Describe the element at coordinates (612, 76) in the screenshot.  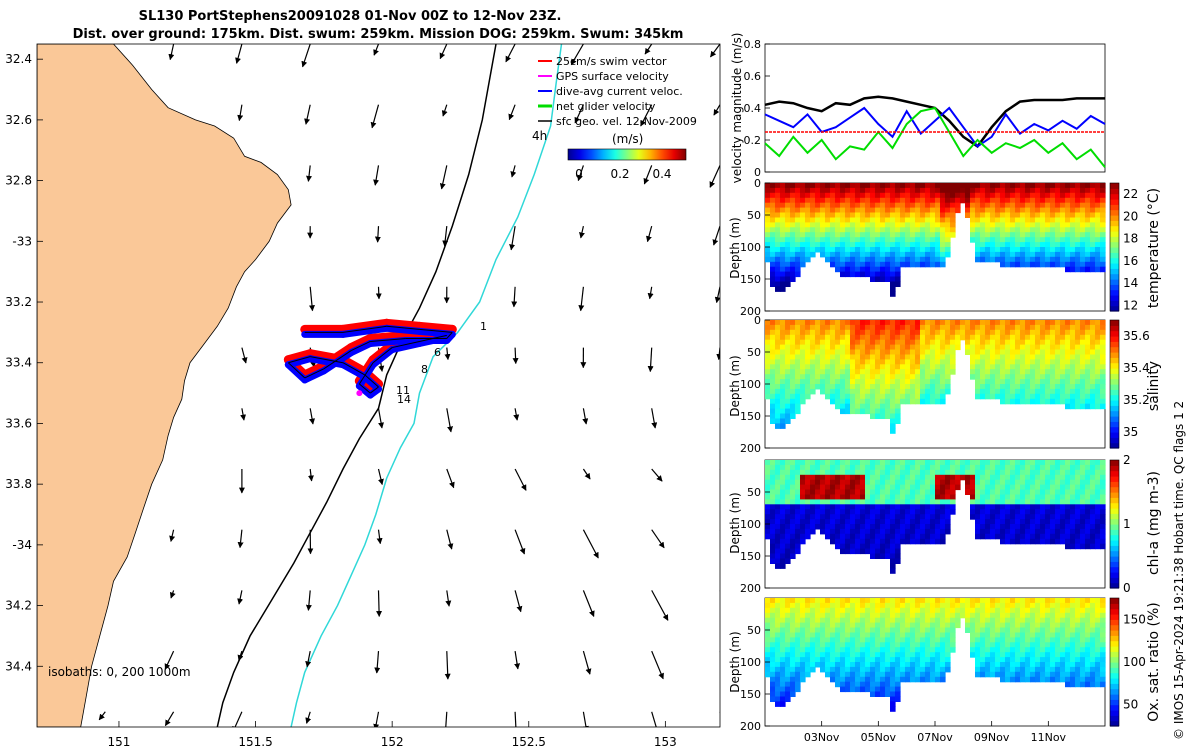
I see `legend-gps: GPS surface velocity` at that location.